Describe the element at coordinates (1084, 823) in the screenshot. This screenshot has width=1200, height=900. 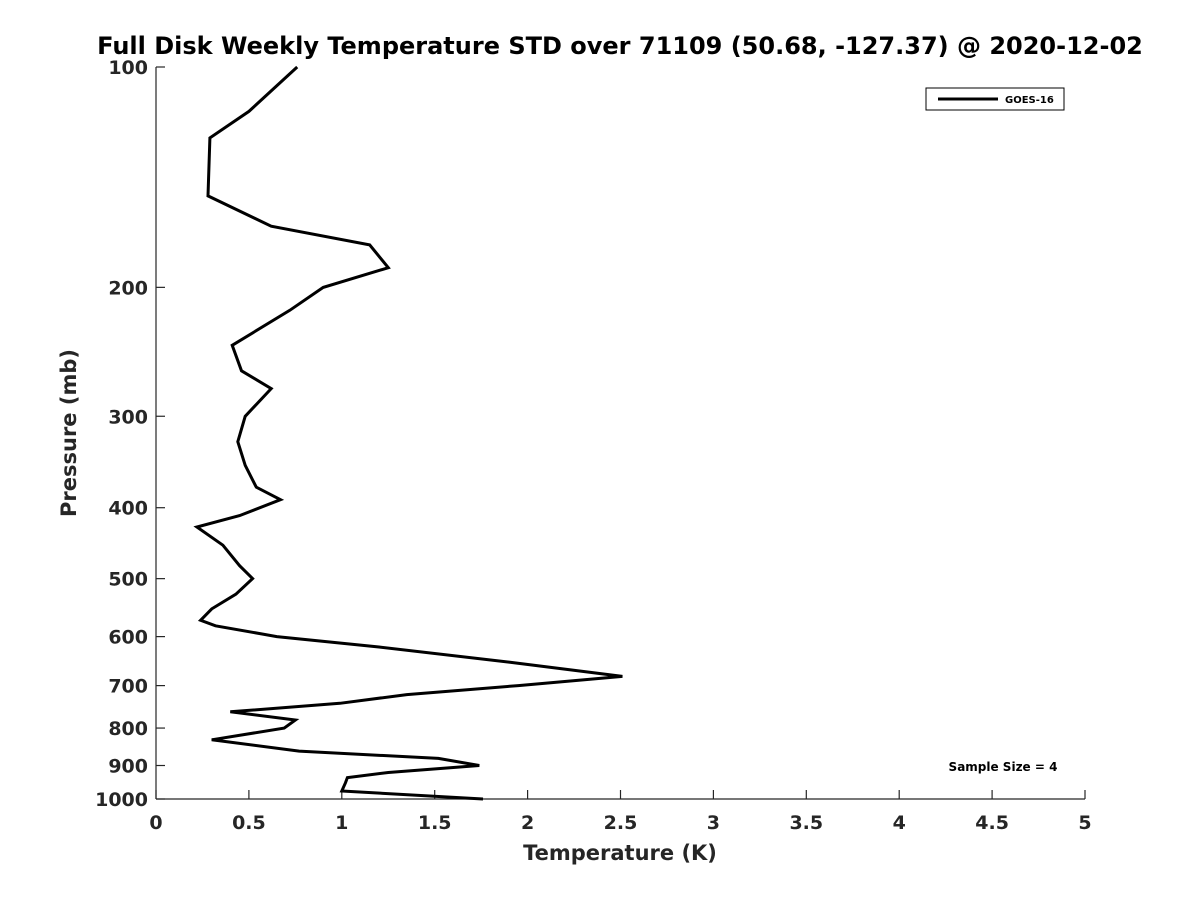
I see `x-tick-label: 5` at that location.